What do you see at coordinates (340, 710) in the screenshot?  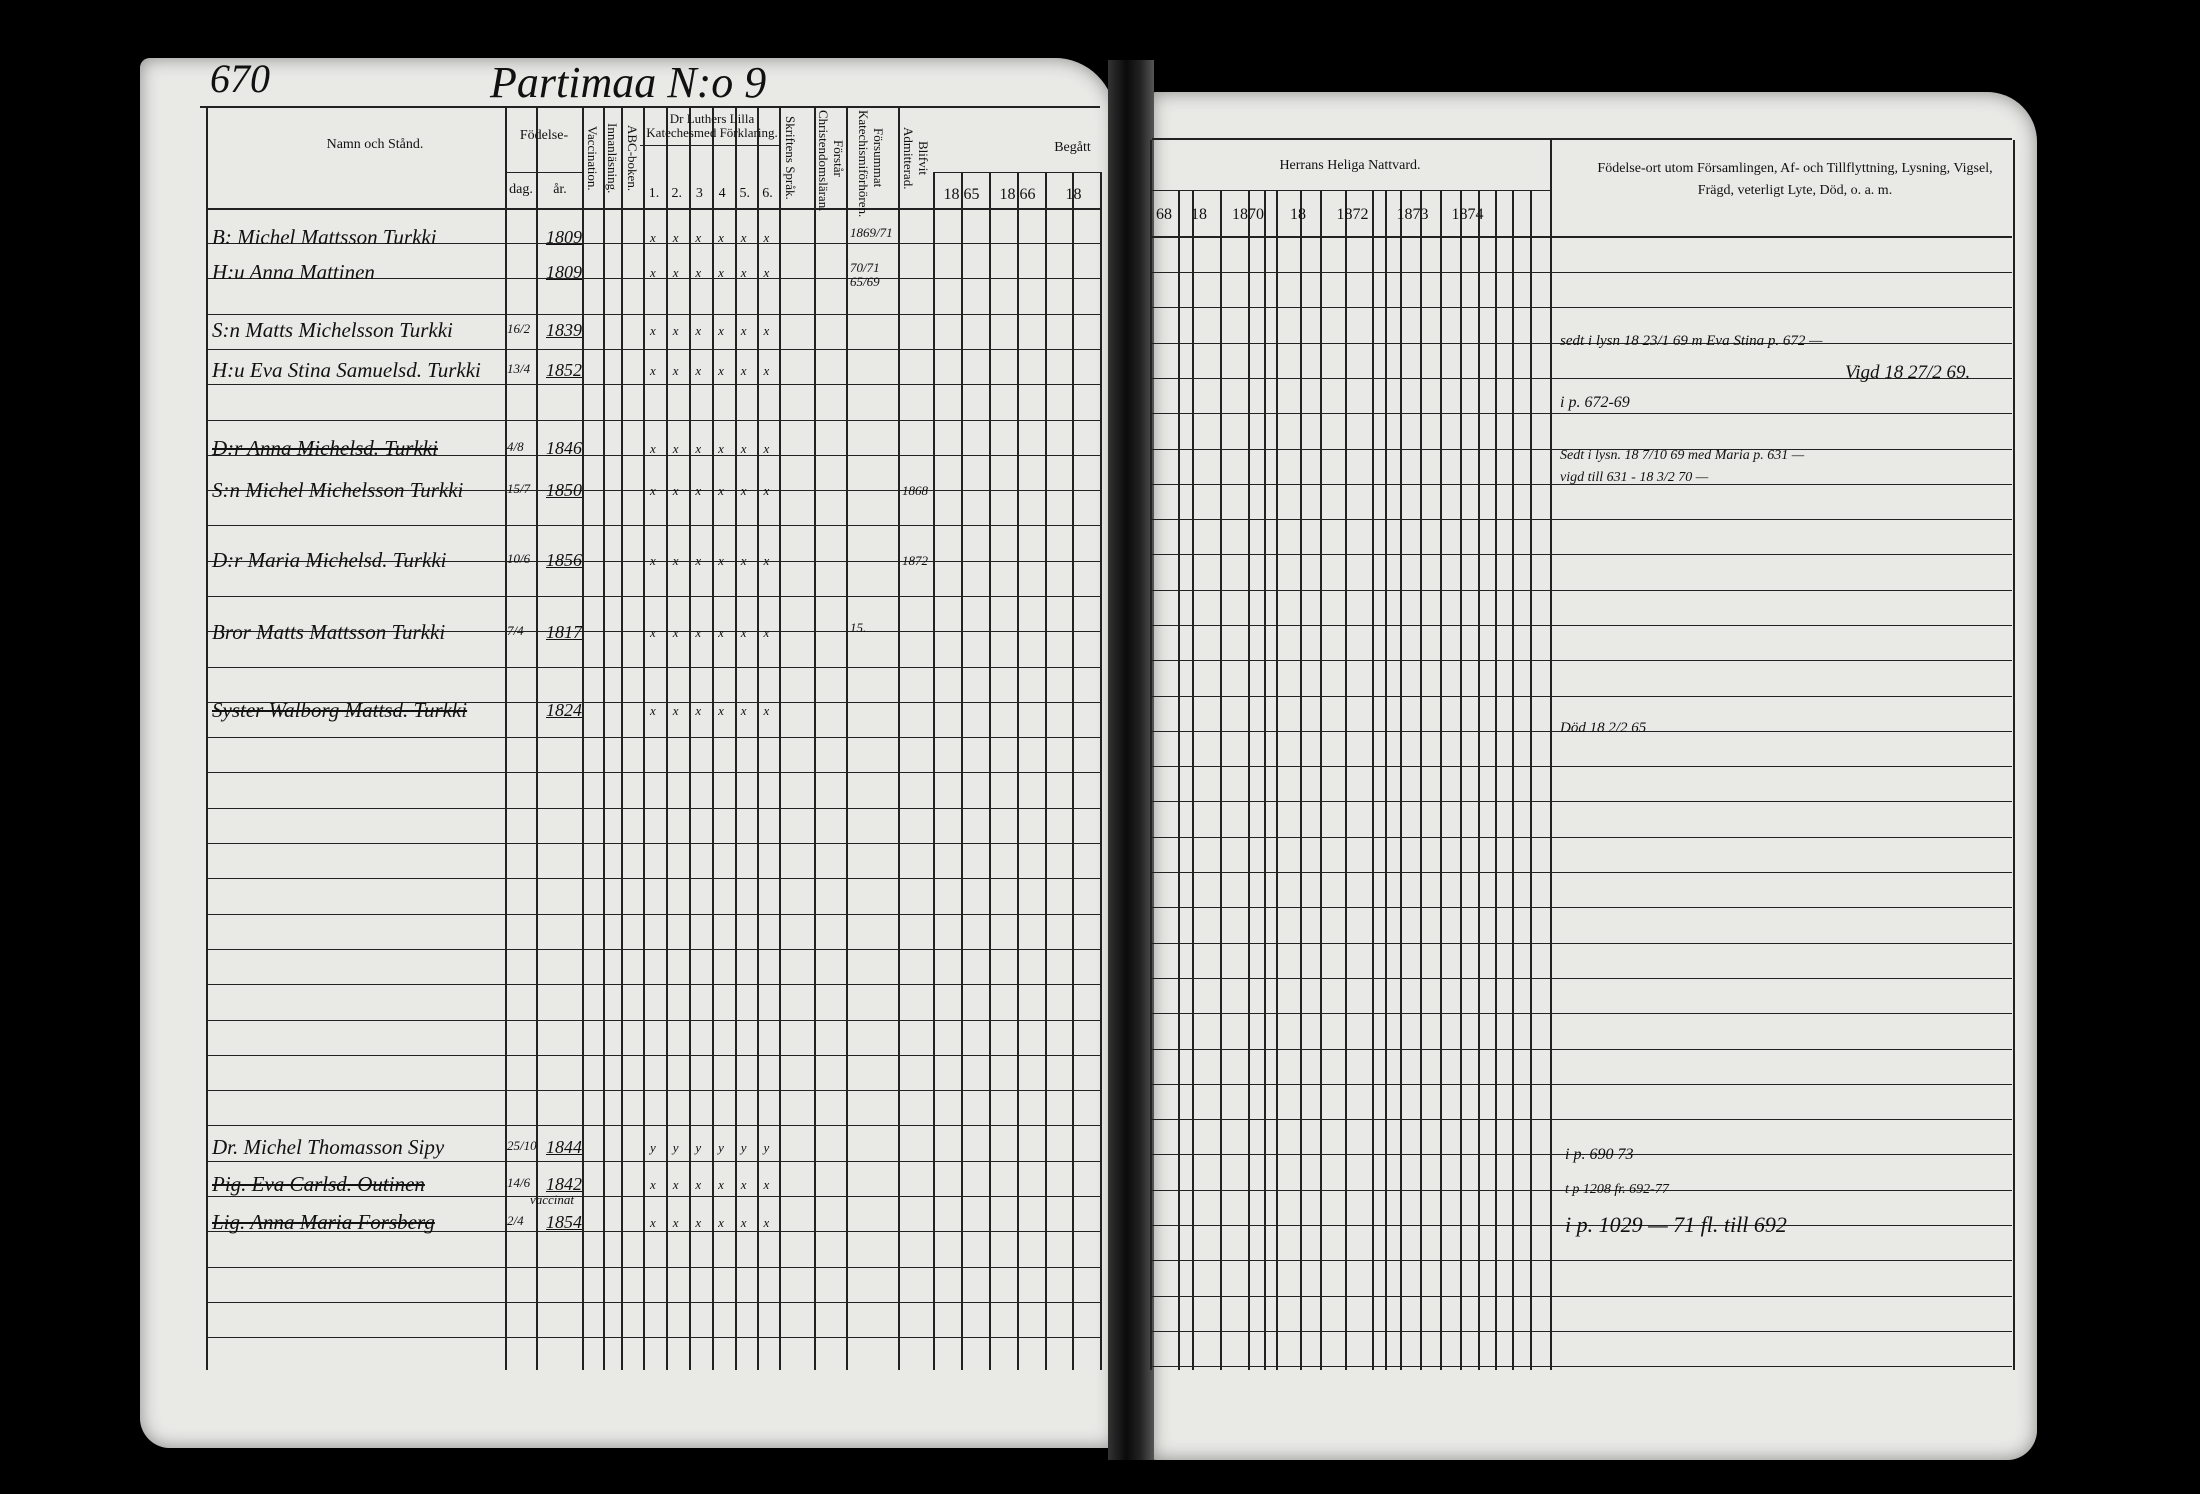 I see `person-name: Syster Walborg Mattsd. Turkki` at bounding box center [340, 710].